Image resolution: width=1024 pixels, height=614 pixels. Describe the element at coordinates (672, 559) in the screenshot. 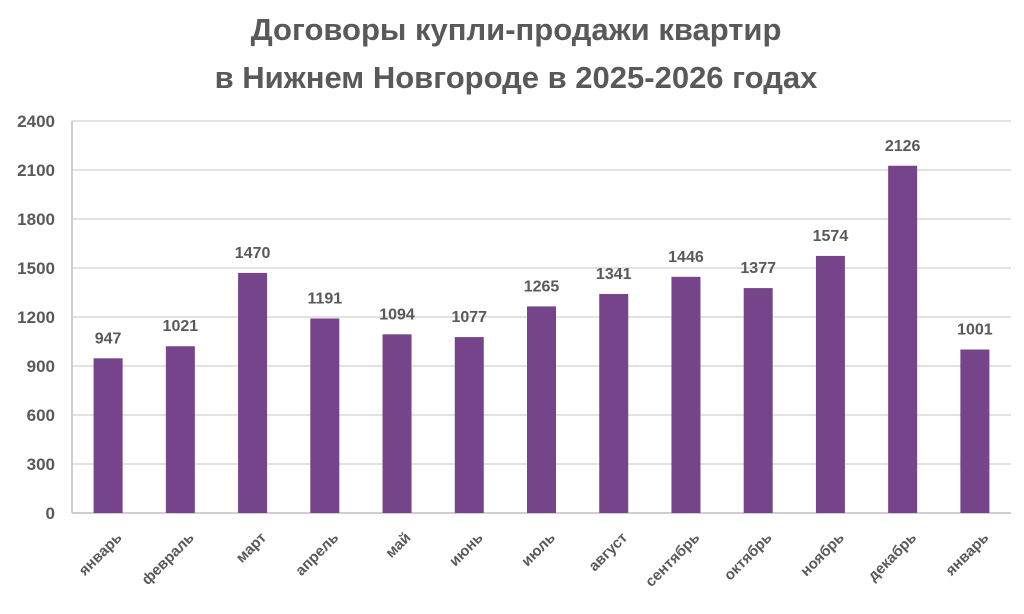

I see `x-tick-label: сентябрь` at that location.